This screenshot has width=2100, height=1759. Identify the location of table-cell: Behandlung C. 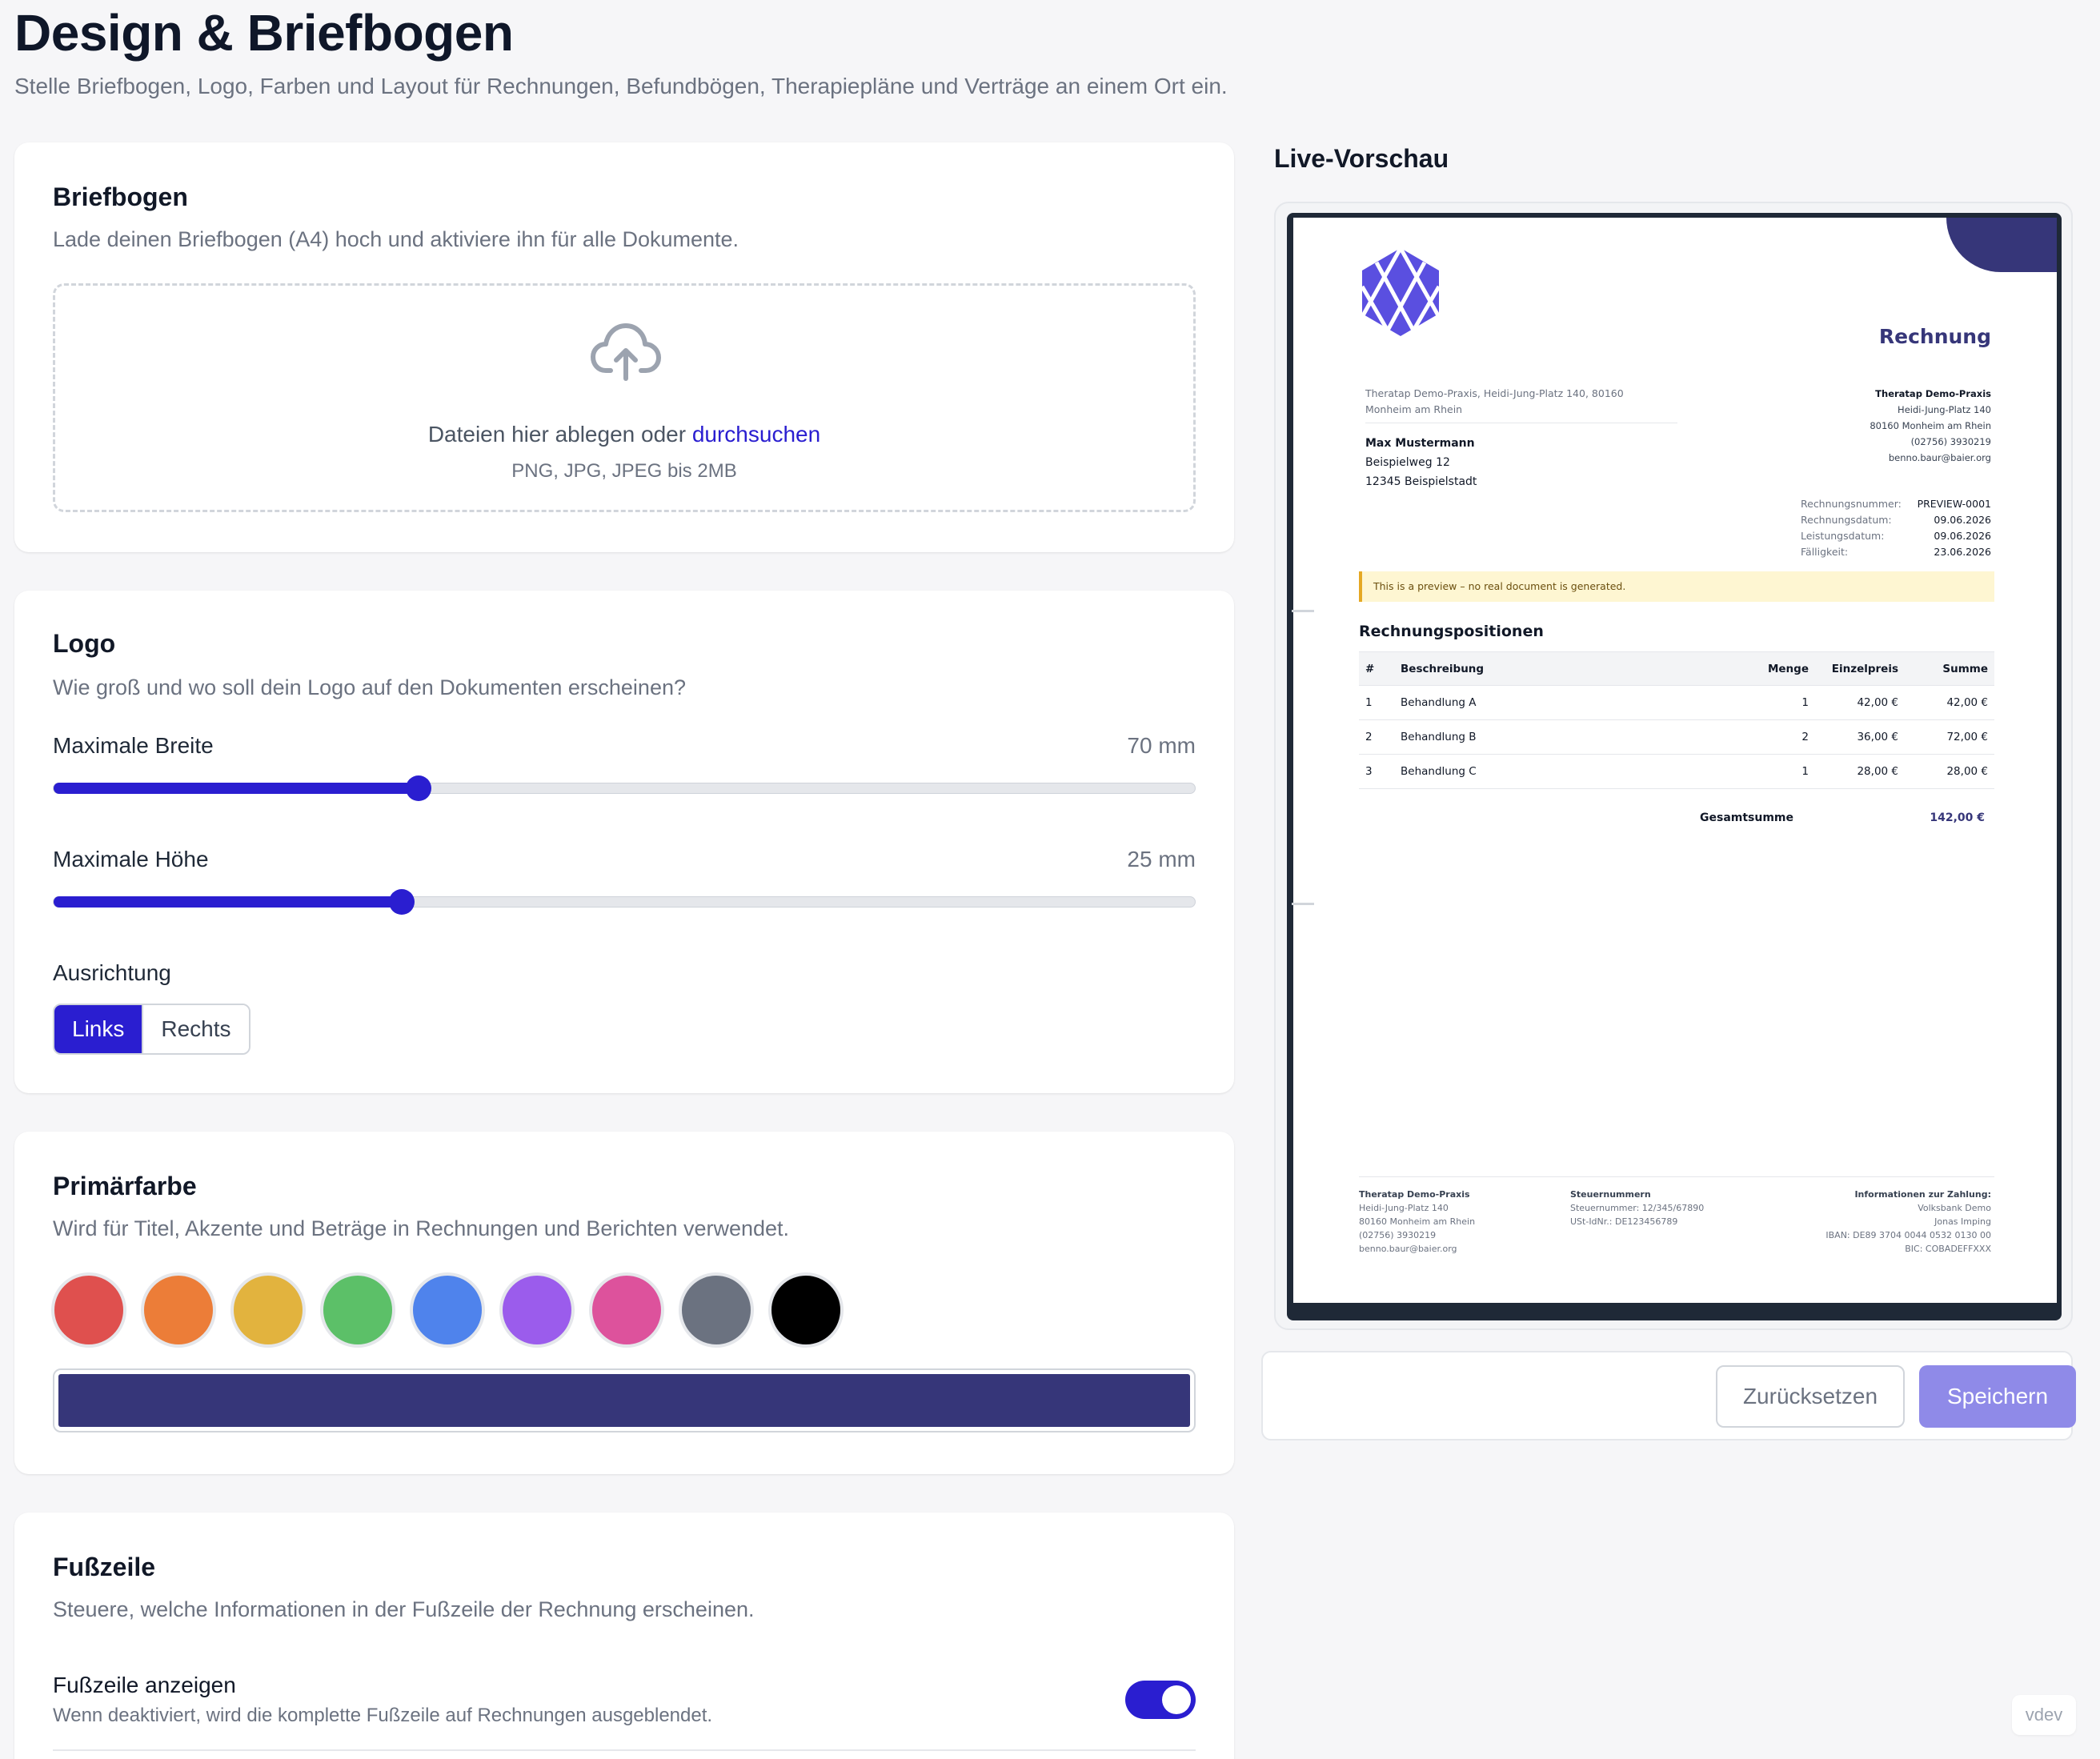
(1572, 771).